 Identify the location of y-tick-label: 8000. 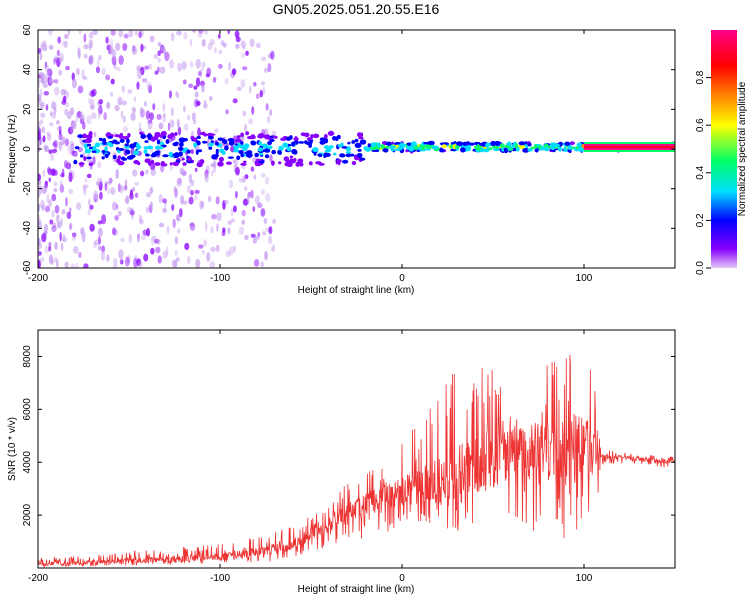
(27, 356).